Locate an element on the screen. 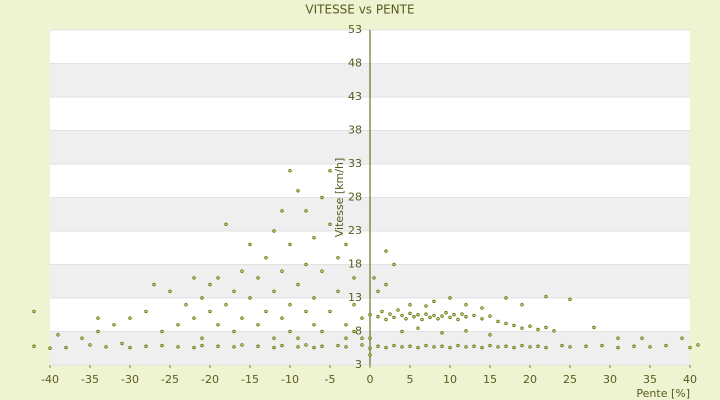  x-tick-label: -5 is located at coordinates (330, 379).